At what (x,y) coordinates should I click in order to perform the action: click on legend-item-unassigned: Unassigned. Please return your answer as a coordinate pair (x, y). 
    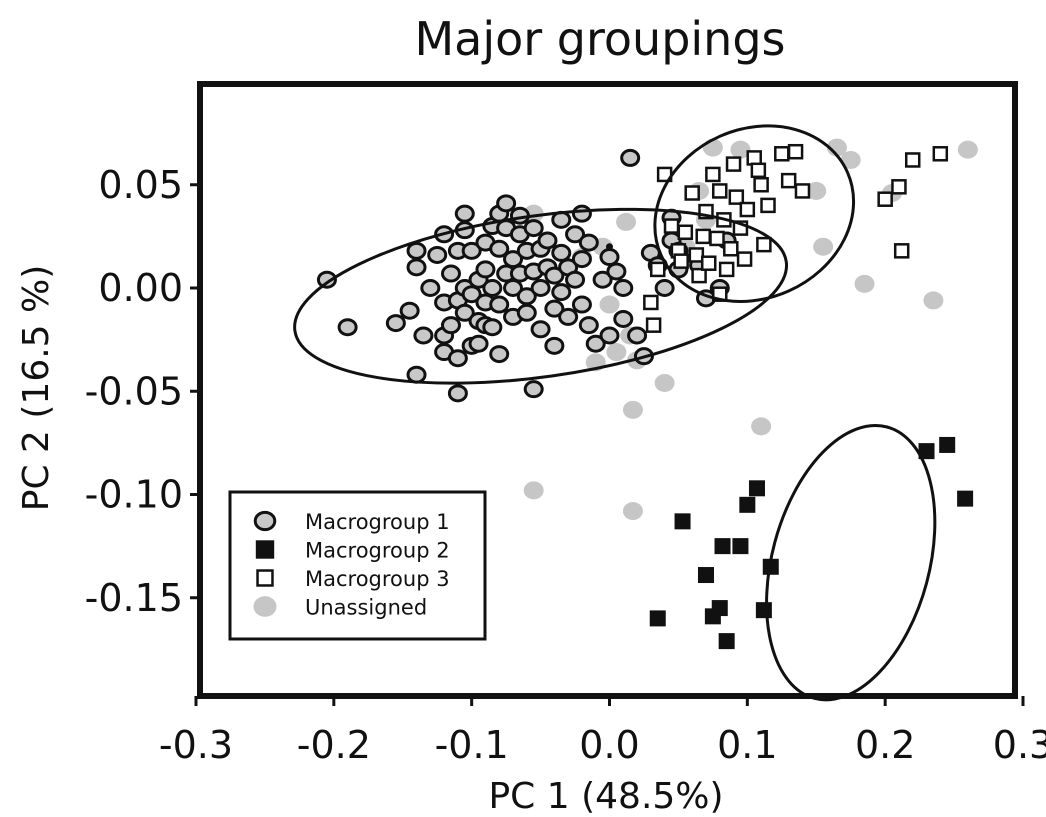
    Looking at the image, I should click on (340, 608).